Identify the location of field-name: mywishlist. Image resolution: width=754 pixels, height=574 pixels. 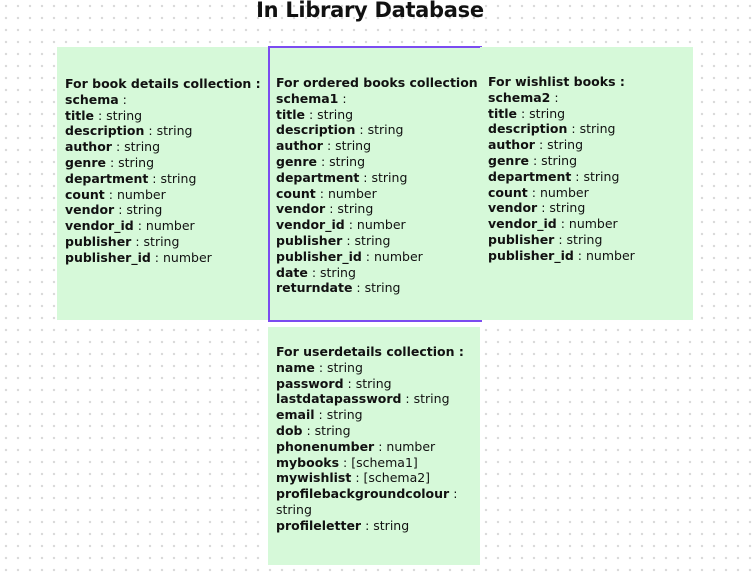
(314, 478).